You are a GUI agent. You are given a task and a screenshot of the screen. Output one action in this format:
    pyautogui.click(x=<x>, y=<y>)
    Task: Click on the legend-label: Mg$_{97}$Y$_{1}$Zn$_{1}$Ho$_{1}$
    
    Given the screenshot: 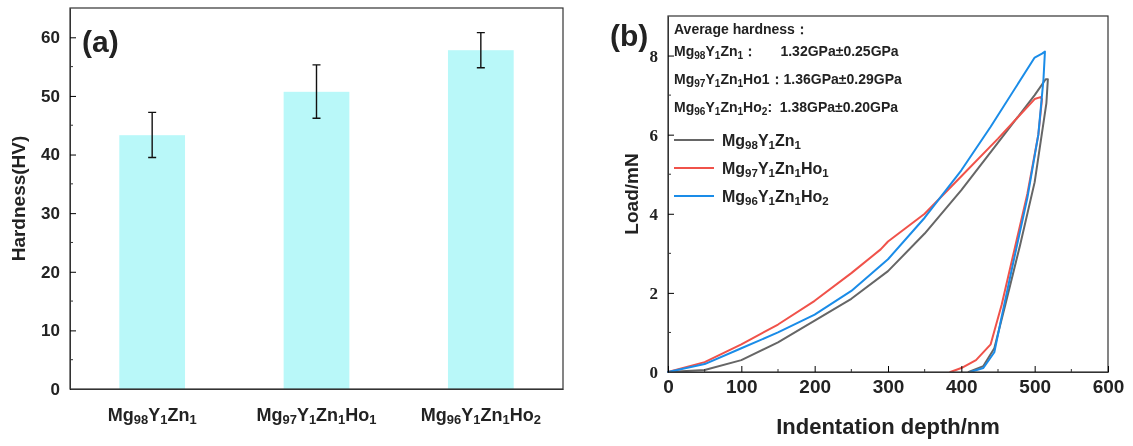 What is the action you would take?
    pyautogui.click(x=776, y=169)
    